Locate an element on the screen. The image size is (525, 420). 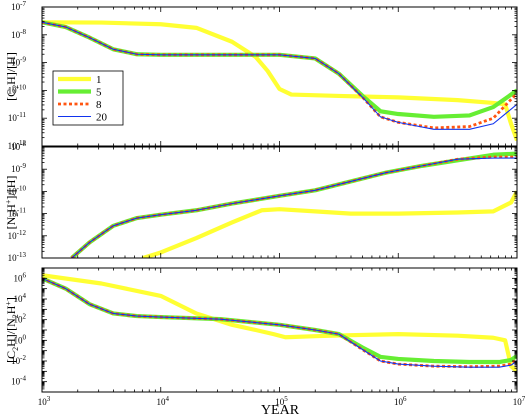
legend-label-5: 5 is located at coordinates (99, 93).